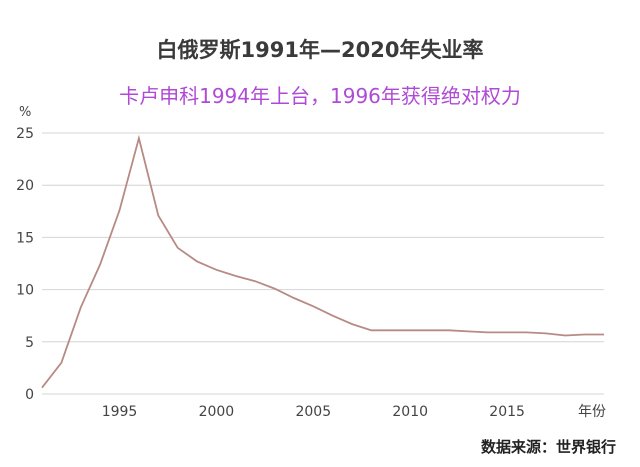 Image resolution: width=640 pixels, height=467 pixels. Describe the element at coordinates (320, 50) in the screenshot. I see `chart-title: 白俄罗斯1991年—2020年失业率` at that location.